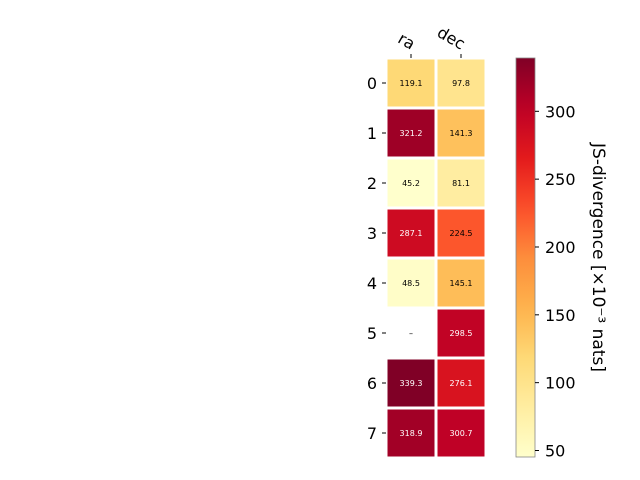  What do you see at coordinates (555, 450) in the screenshot?
I see `colorbar-tick-label-50: 50` at bounding box center [555, 450].